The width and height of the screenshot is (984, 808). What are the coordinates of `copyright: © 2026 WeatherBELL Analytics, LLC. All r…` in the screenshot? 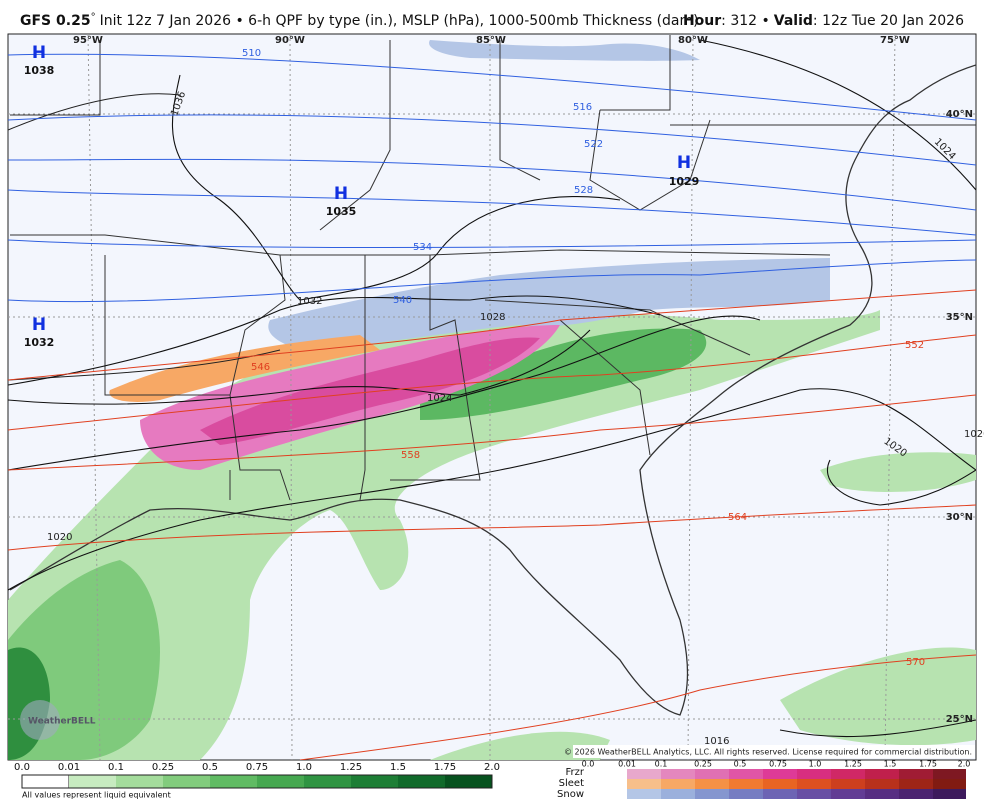 It's located at (768, 752).